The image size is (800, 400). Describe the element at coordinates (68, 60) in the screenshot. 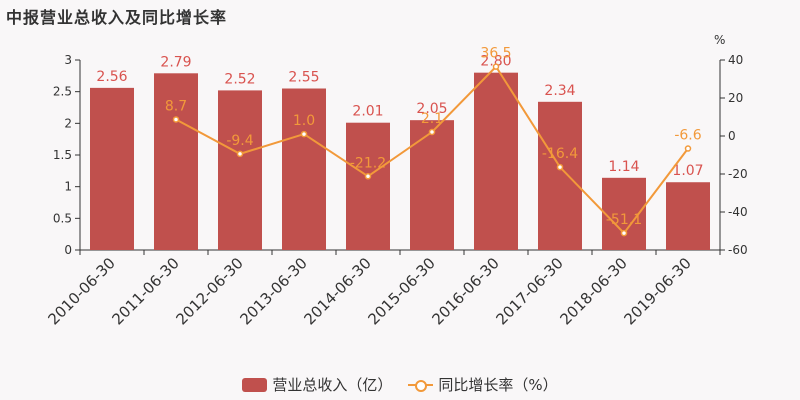

I see `y-left-tick-label: 3` at that location.